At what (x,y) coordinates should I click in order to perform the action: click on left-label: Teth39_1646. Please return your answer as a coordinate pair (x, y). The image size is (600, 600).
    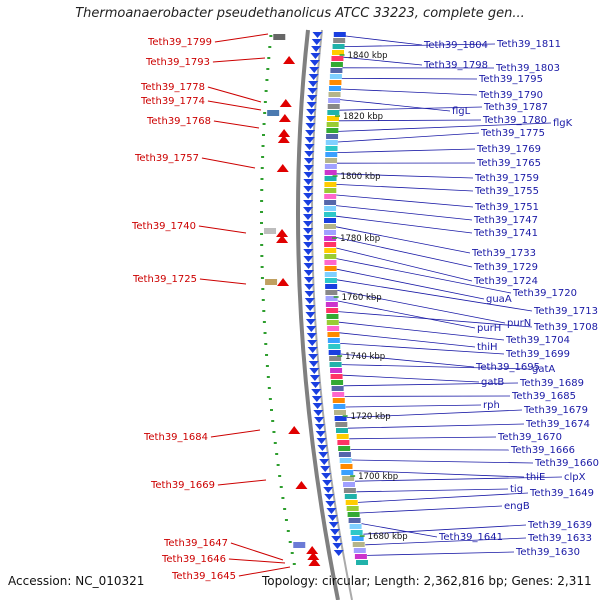
    Looking at the image, I should click on (193, 559).